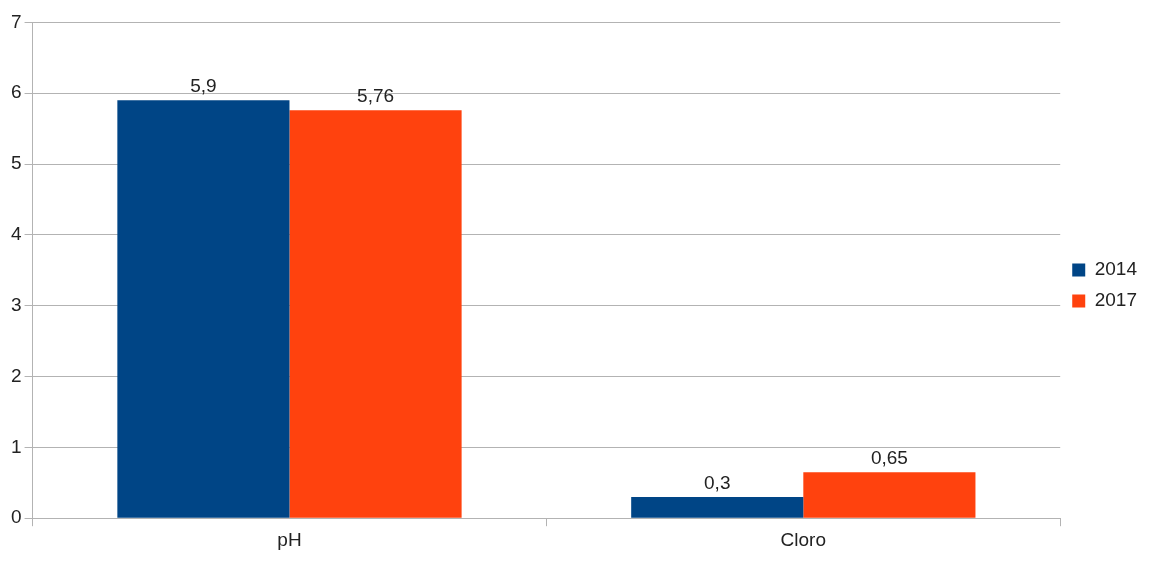 The image size is (1159, 563). What do you see at coordinates (1116, 300) in the screenshot?
I see `legend-label: 2017` at bounding box center [1116, 300].